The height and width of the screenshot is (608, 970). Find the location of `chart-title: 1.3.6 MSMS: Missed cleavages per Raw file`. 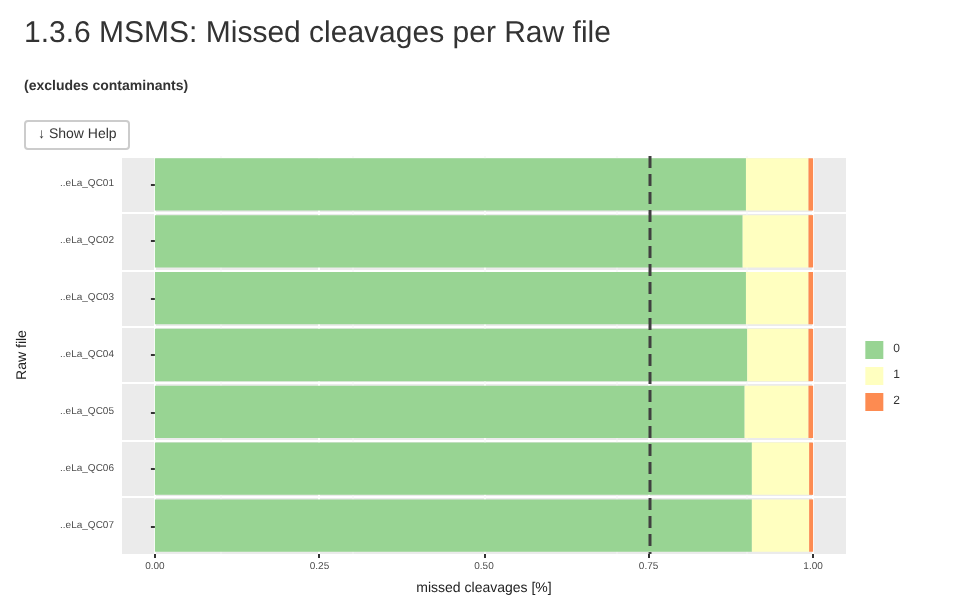

chart-title: 1.3.6 MSMS: Missed cleavages per Raw file is located at coordinates (317, 33).